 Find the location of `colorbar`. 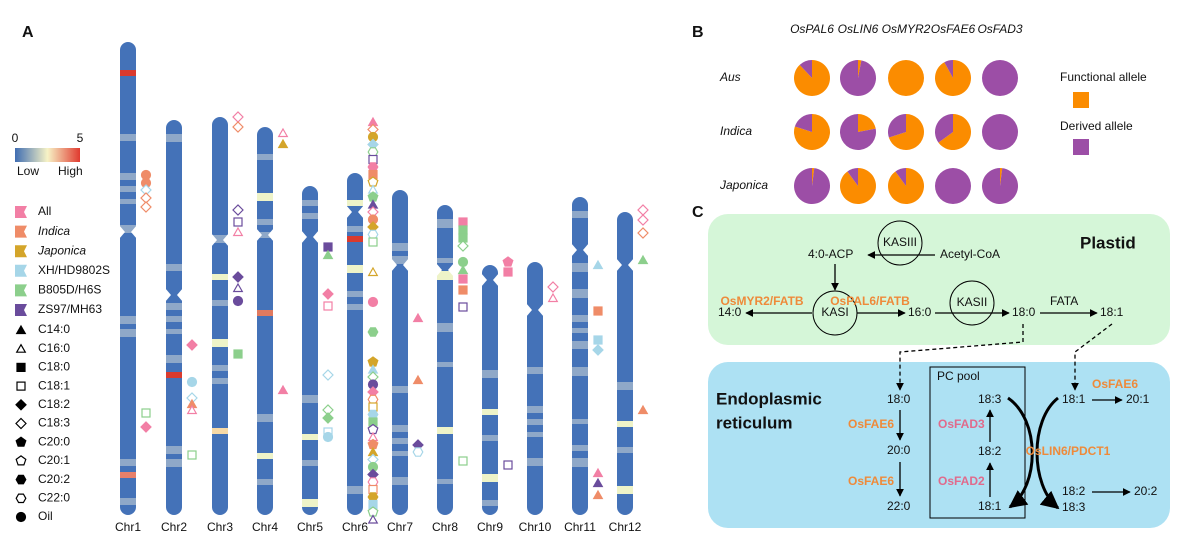

colorbar is located at coordinates (47, 155).